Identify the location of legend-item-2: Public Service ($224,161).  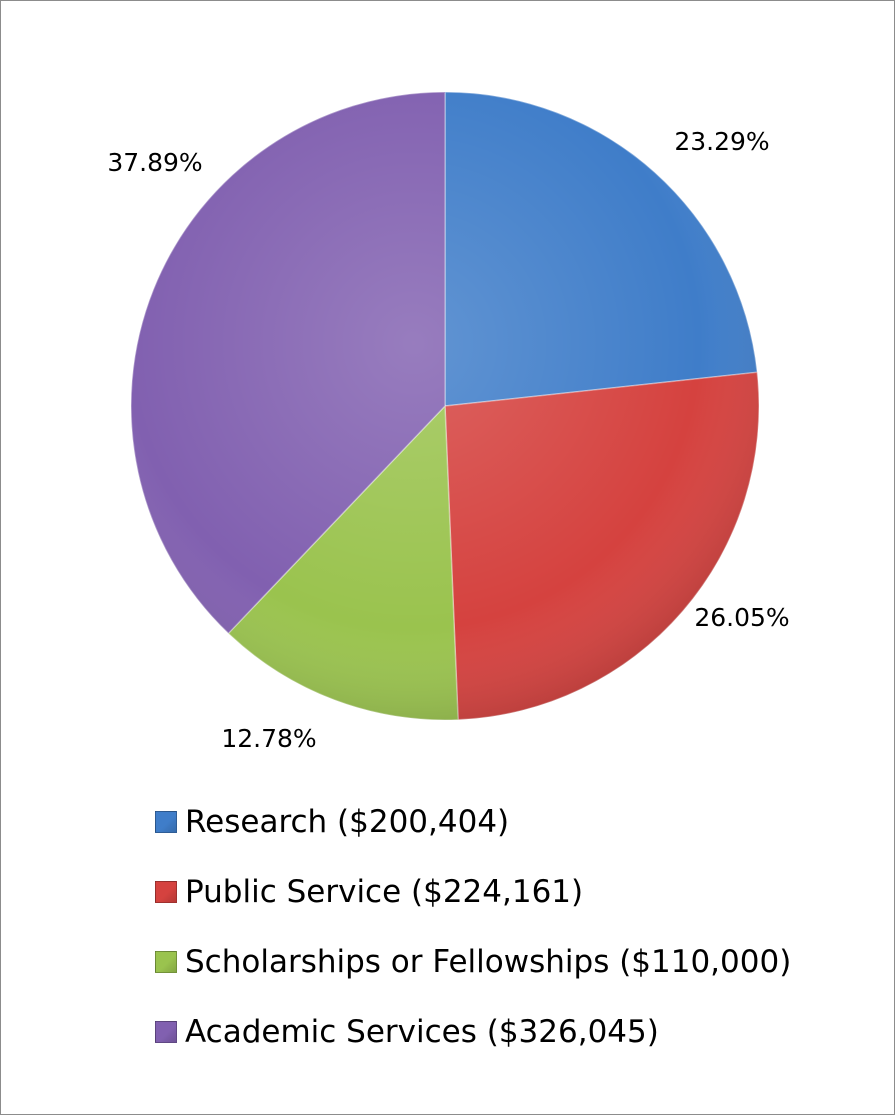
(369, 892).